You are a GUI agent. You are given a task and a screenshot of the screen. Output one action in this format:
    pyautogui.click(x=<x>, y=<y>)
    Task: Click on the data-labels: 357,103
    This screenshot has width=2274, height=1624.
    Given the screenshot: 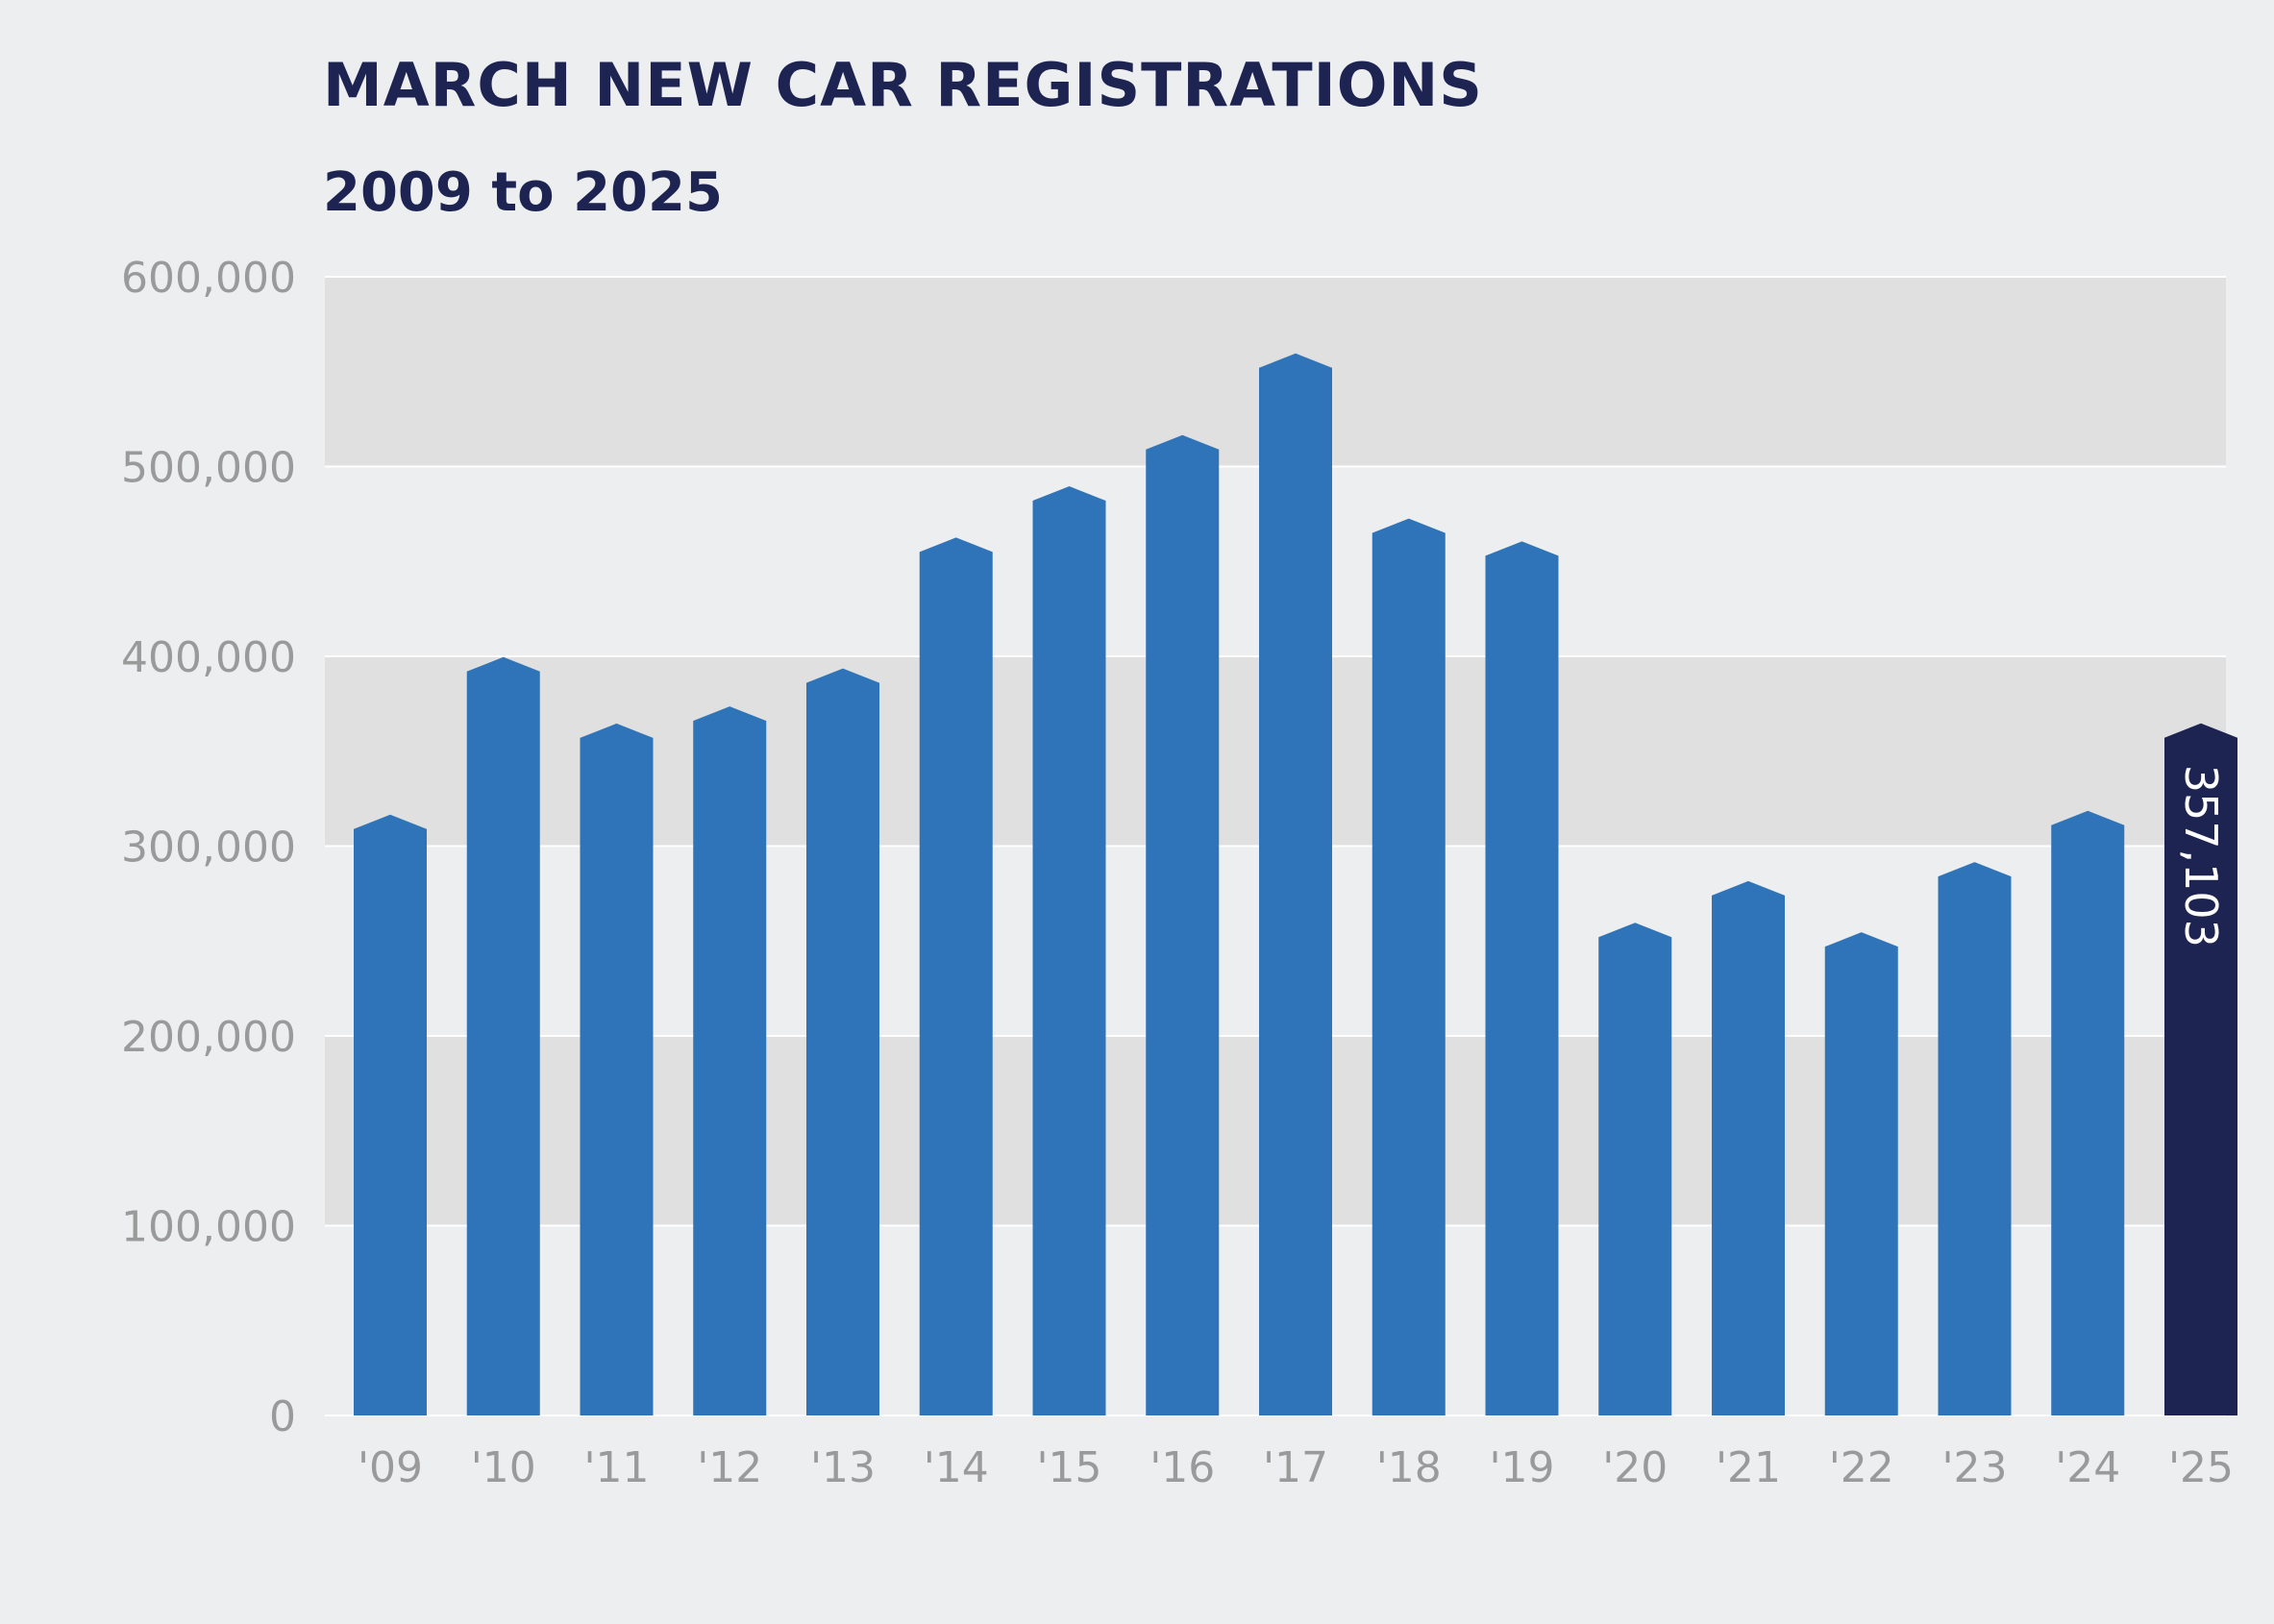 What is the action you would take?
    pyautogui.click(x=2201, y=856)
    